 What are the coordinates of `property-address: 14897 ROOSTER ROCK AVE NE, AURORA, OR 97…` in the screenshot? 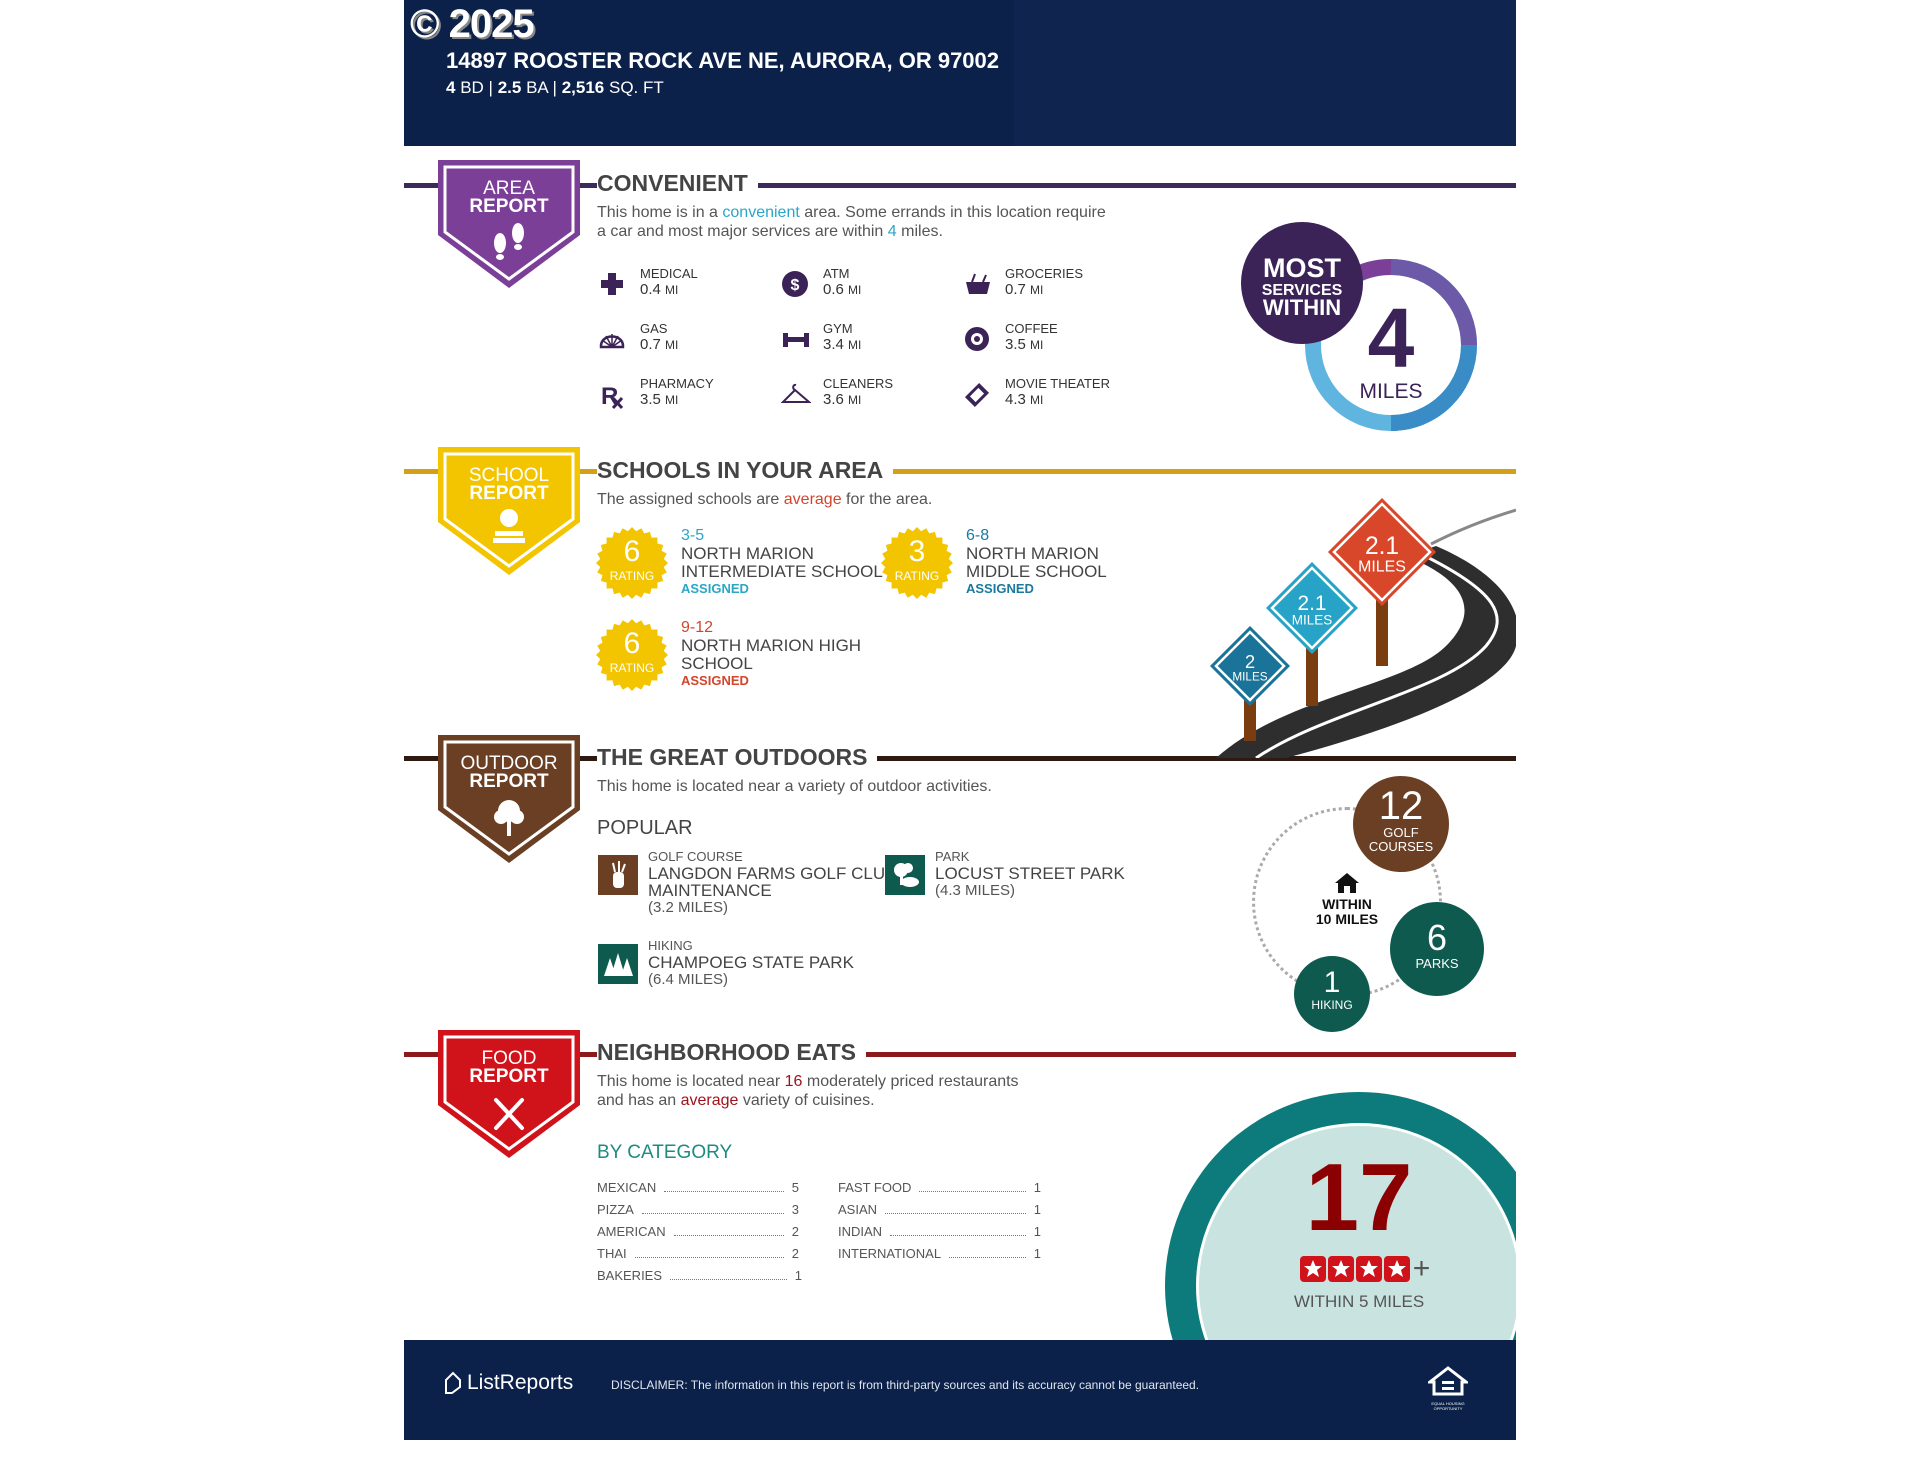 It's located at (723, 60).